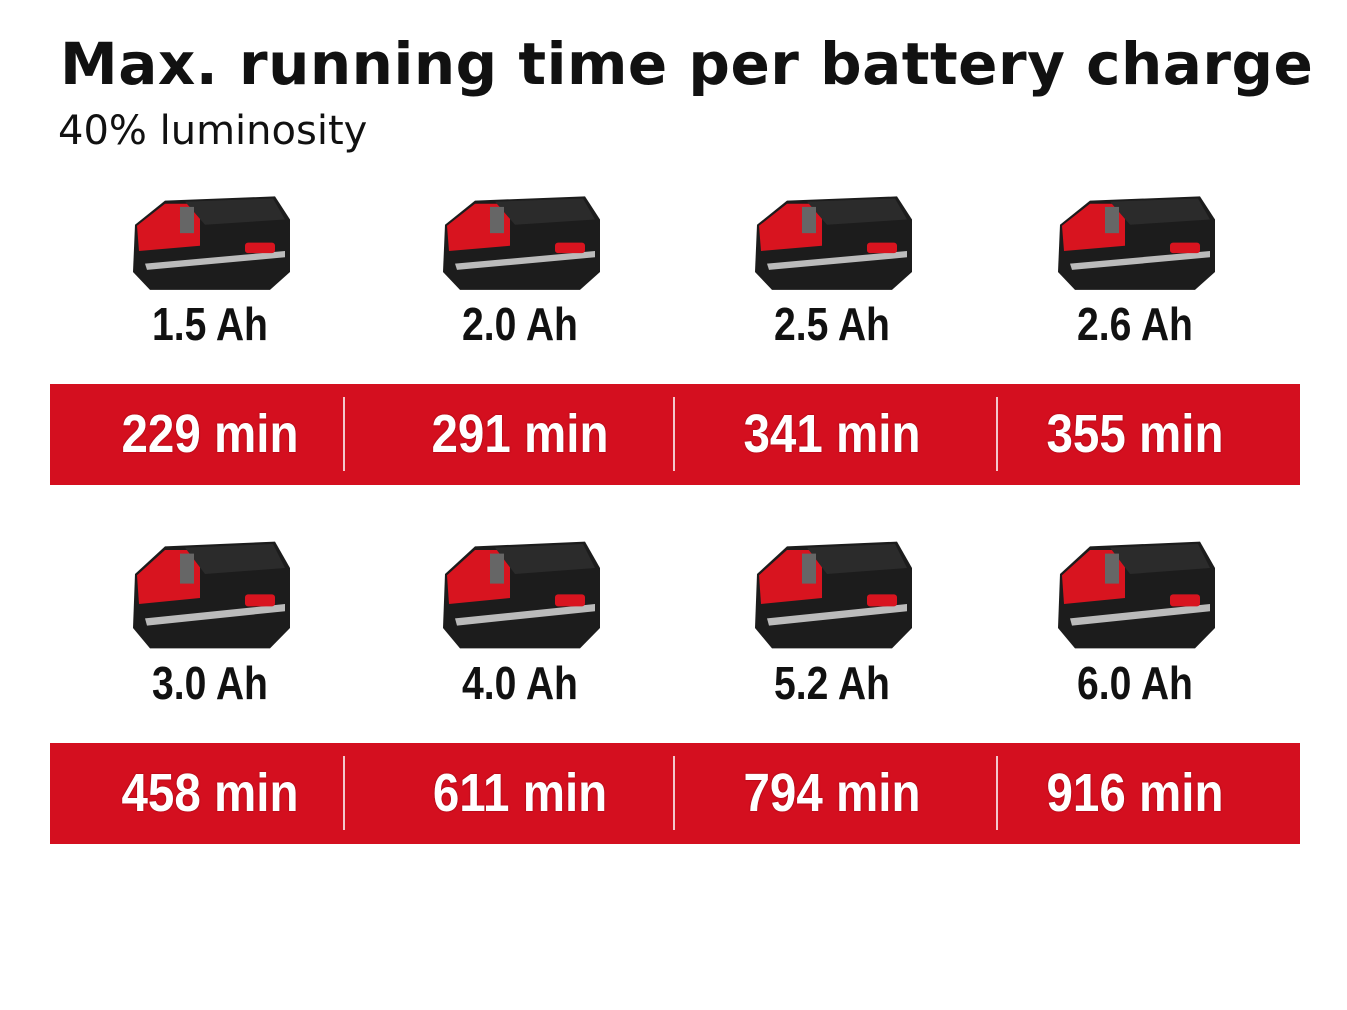 The height and width of the screenshot is (1010, 1347). Describe the element at coordinates (832, 683) in the screenshot. I see `battery-capacity: 5.2 Ah` at that location.